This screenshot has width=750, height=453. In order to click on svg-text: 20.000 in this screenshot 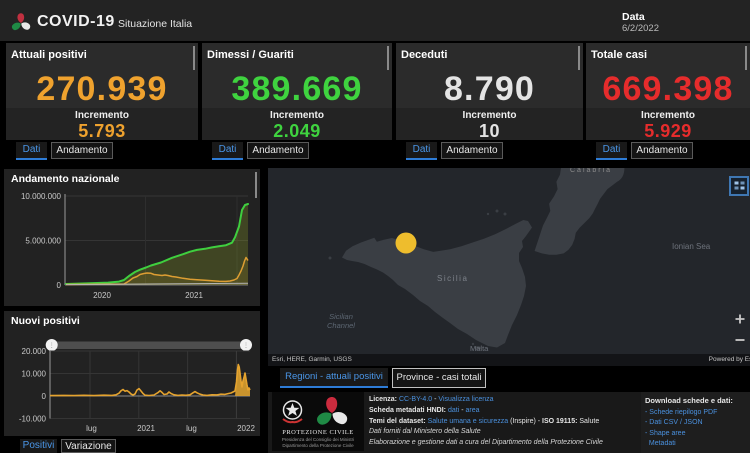, I will do `click(34, 351)`.